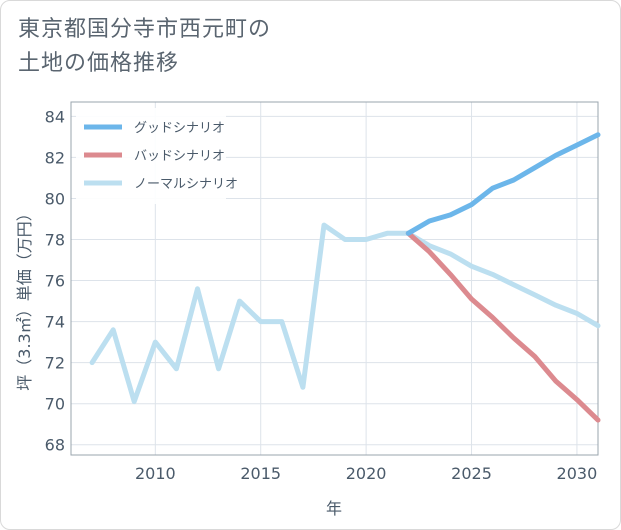 The height and width of the screenshot is (530, 621). What do you see at coordinates (55, 157) in the screenshot?
I see `y-tick-label: 82` at bounding box center [55, 157].